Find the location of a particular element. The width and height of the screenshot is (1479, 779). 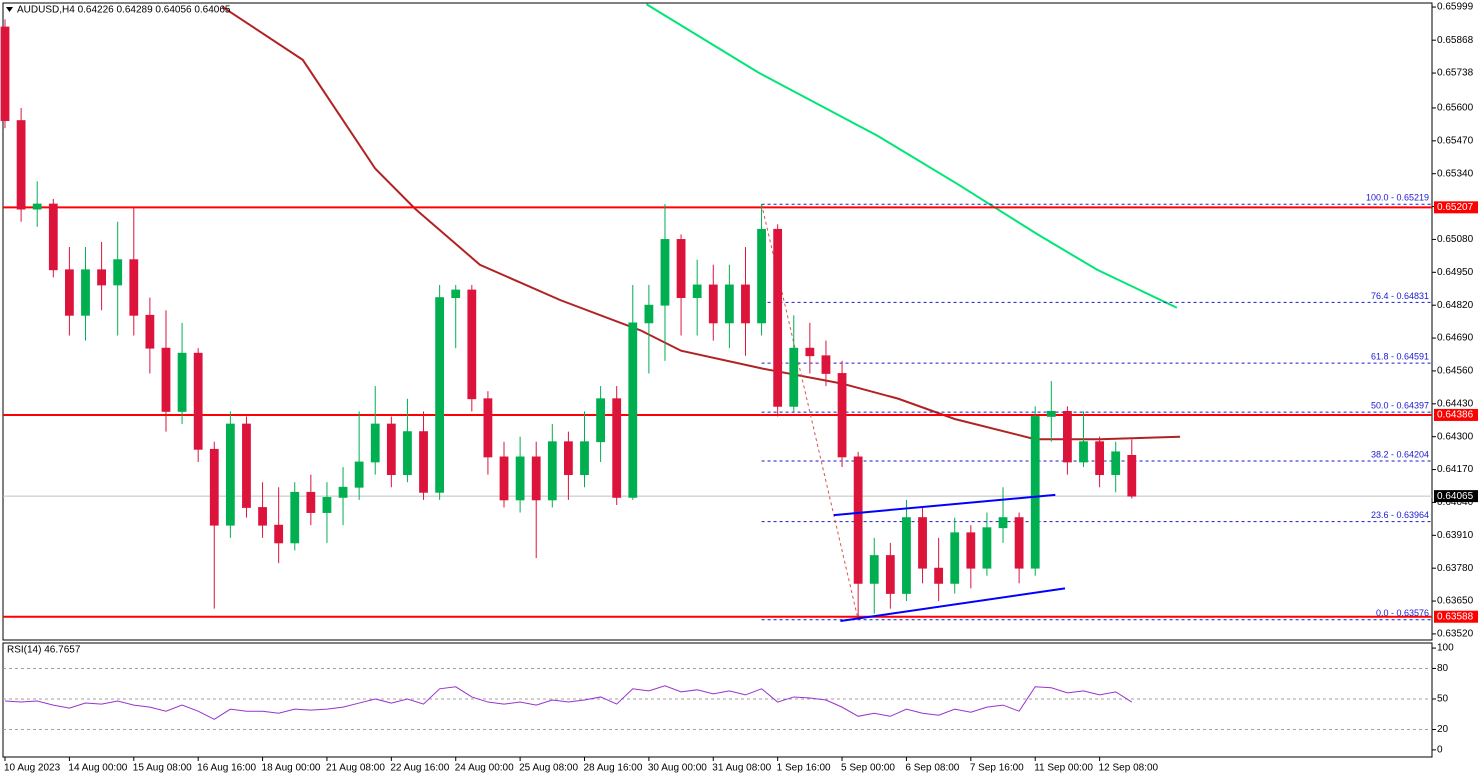

rsi-panel-frame is located at coordinates (717, 700).